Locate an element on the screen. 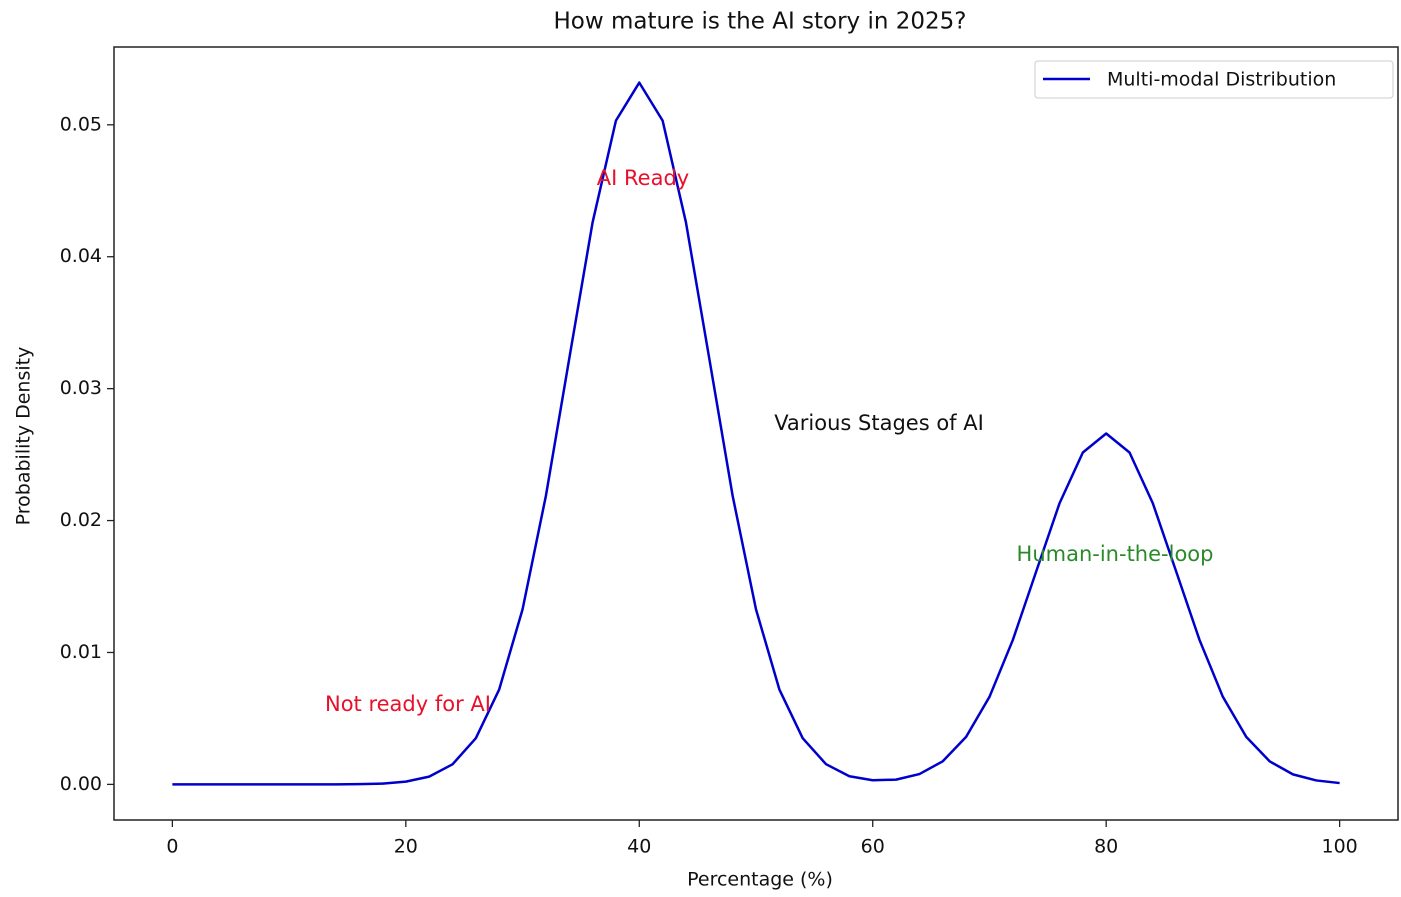 The height and width of the screenshot is (897, 1401). annotation: Various Stages of AI is located at coordinates (879, 423).